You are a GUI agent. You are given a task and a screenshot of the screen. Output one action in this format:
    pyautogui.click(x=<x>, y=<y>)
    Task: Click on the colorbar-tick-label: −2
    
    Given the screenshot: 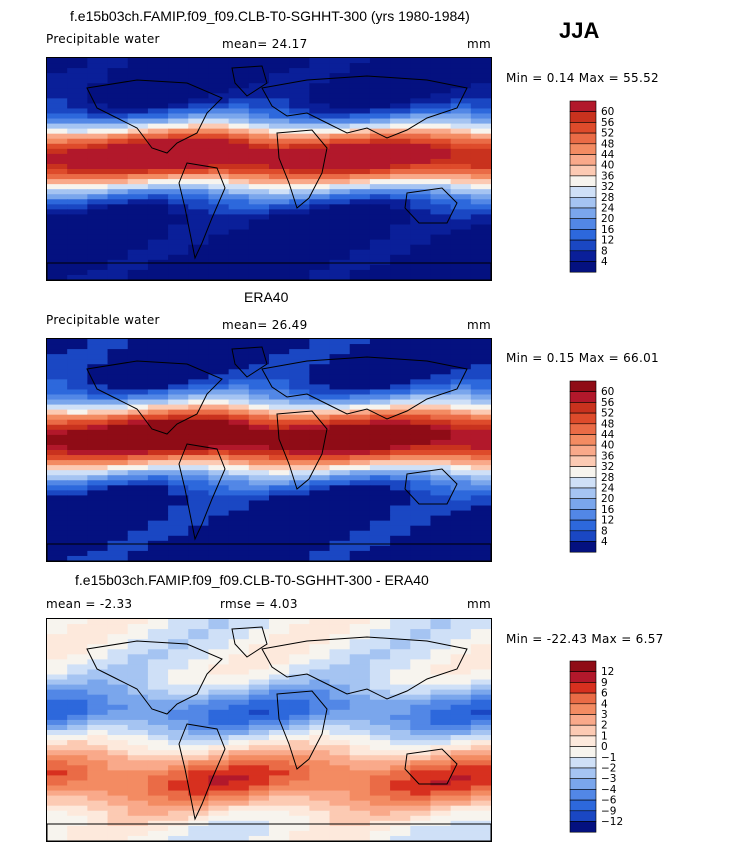 What is the action you would take?
    pyautogui.click(x=608, y=769)
    